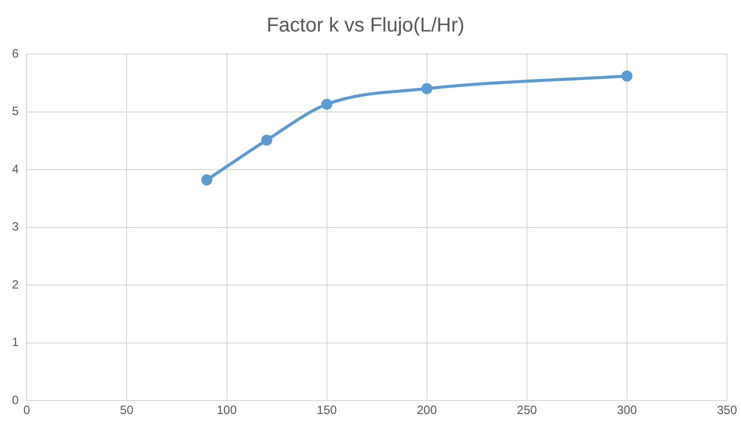 Image resolution: width=741 pixels, height=423 pixels. What do you see at coordinates (15, 342) in the screenshot?
I see `y-tick-label: 1` at bounding box center [15, 342].